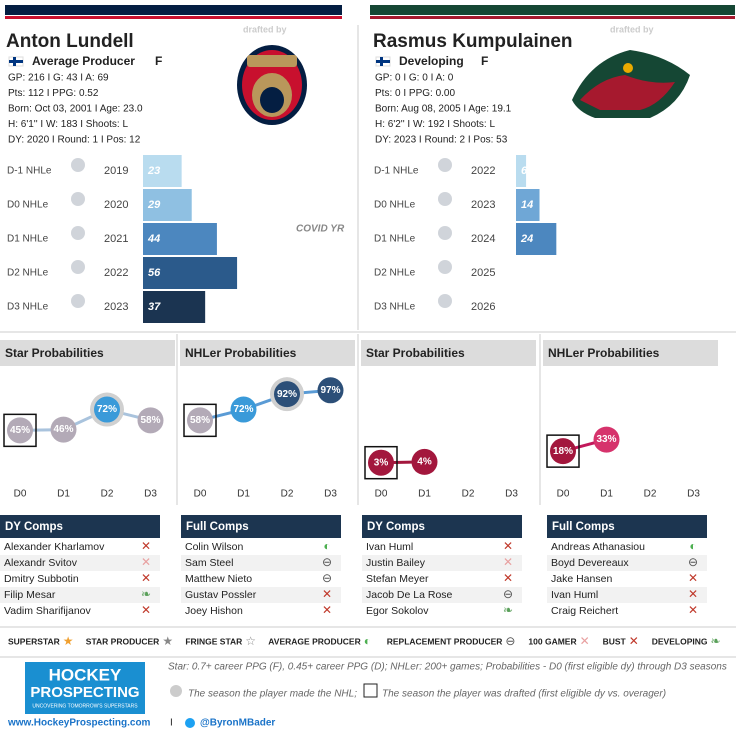  I want to click on website: www.HockeyProspecting.com, so click(79, 723).